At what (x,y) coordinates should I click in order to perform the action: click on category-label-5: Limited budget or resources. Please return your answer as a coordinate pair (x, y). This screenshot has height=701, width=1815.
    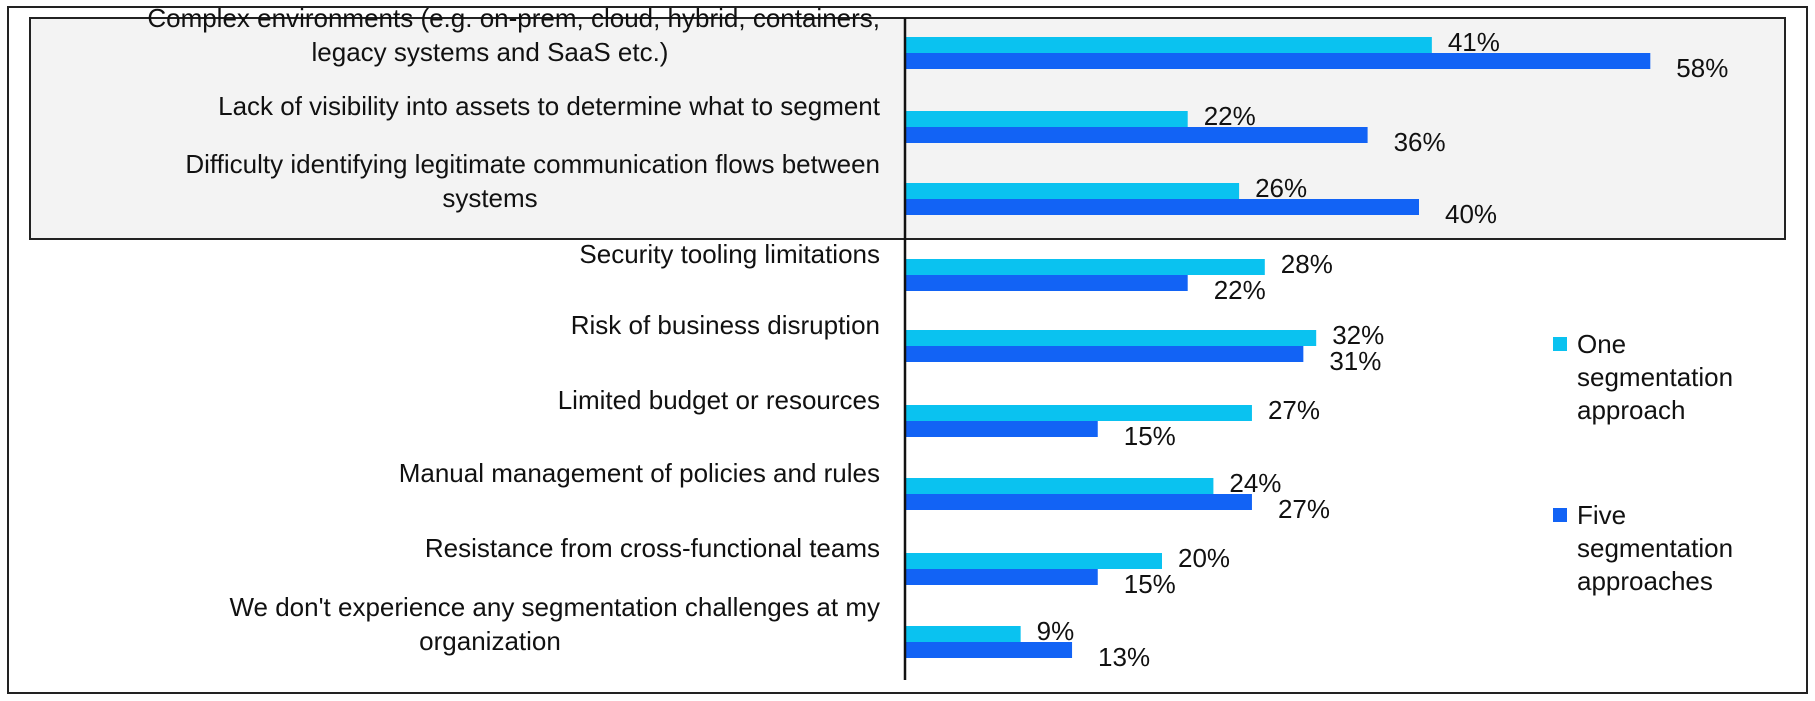
    Looking at the image, I should click on (719, 400).